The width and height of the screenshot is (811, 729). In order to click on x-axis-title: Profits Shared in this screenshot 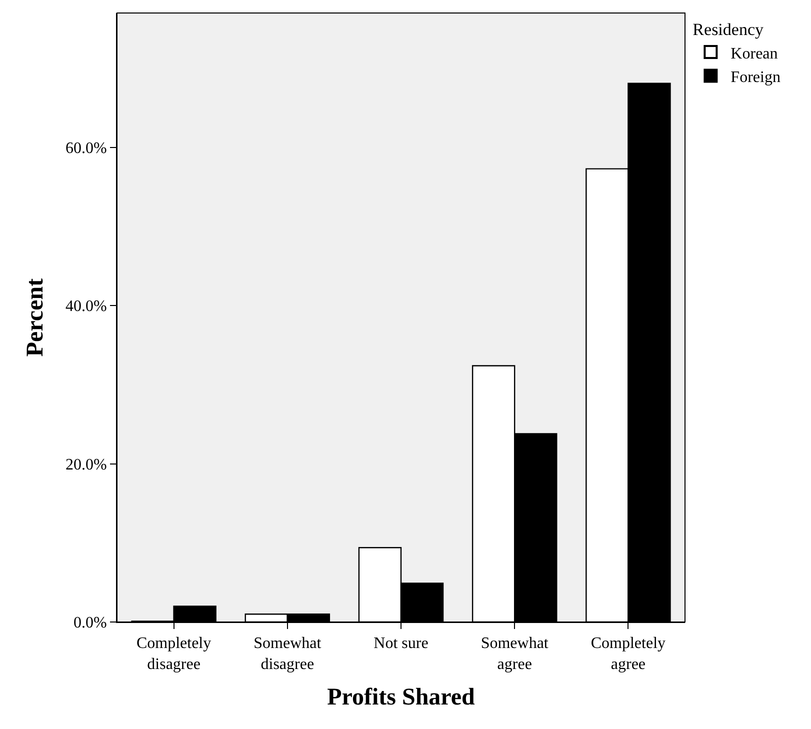, I will do `click(401, 697)`.